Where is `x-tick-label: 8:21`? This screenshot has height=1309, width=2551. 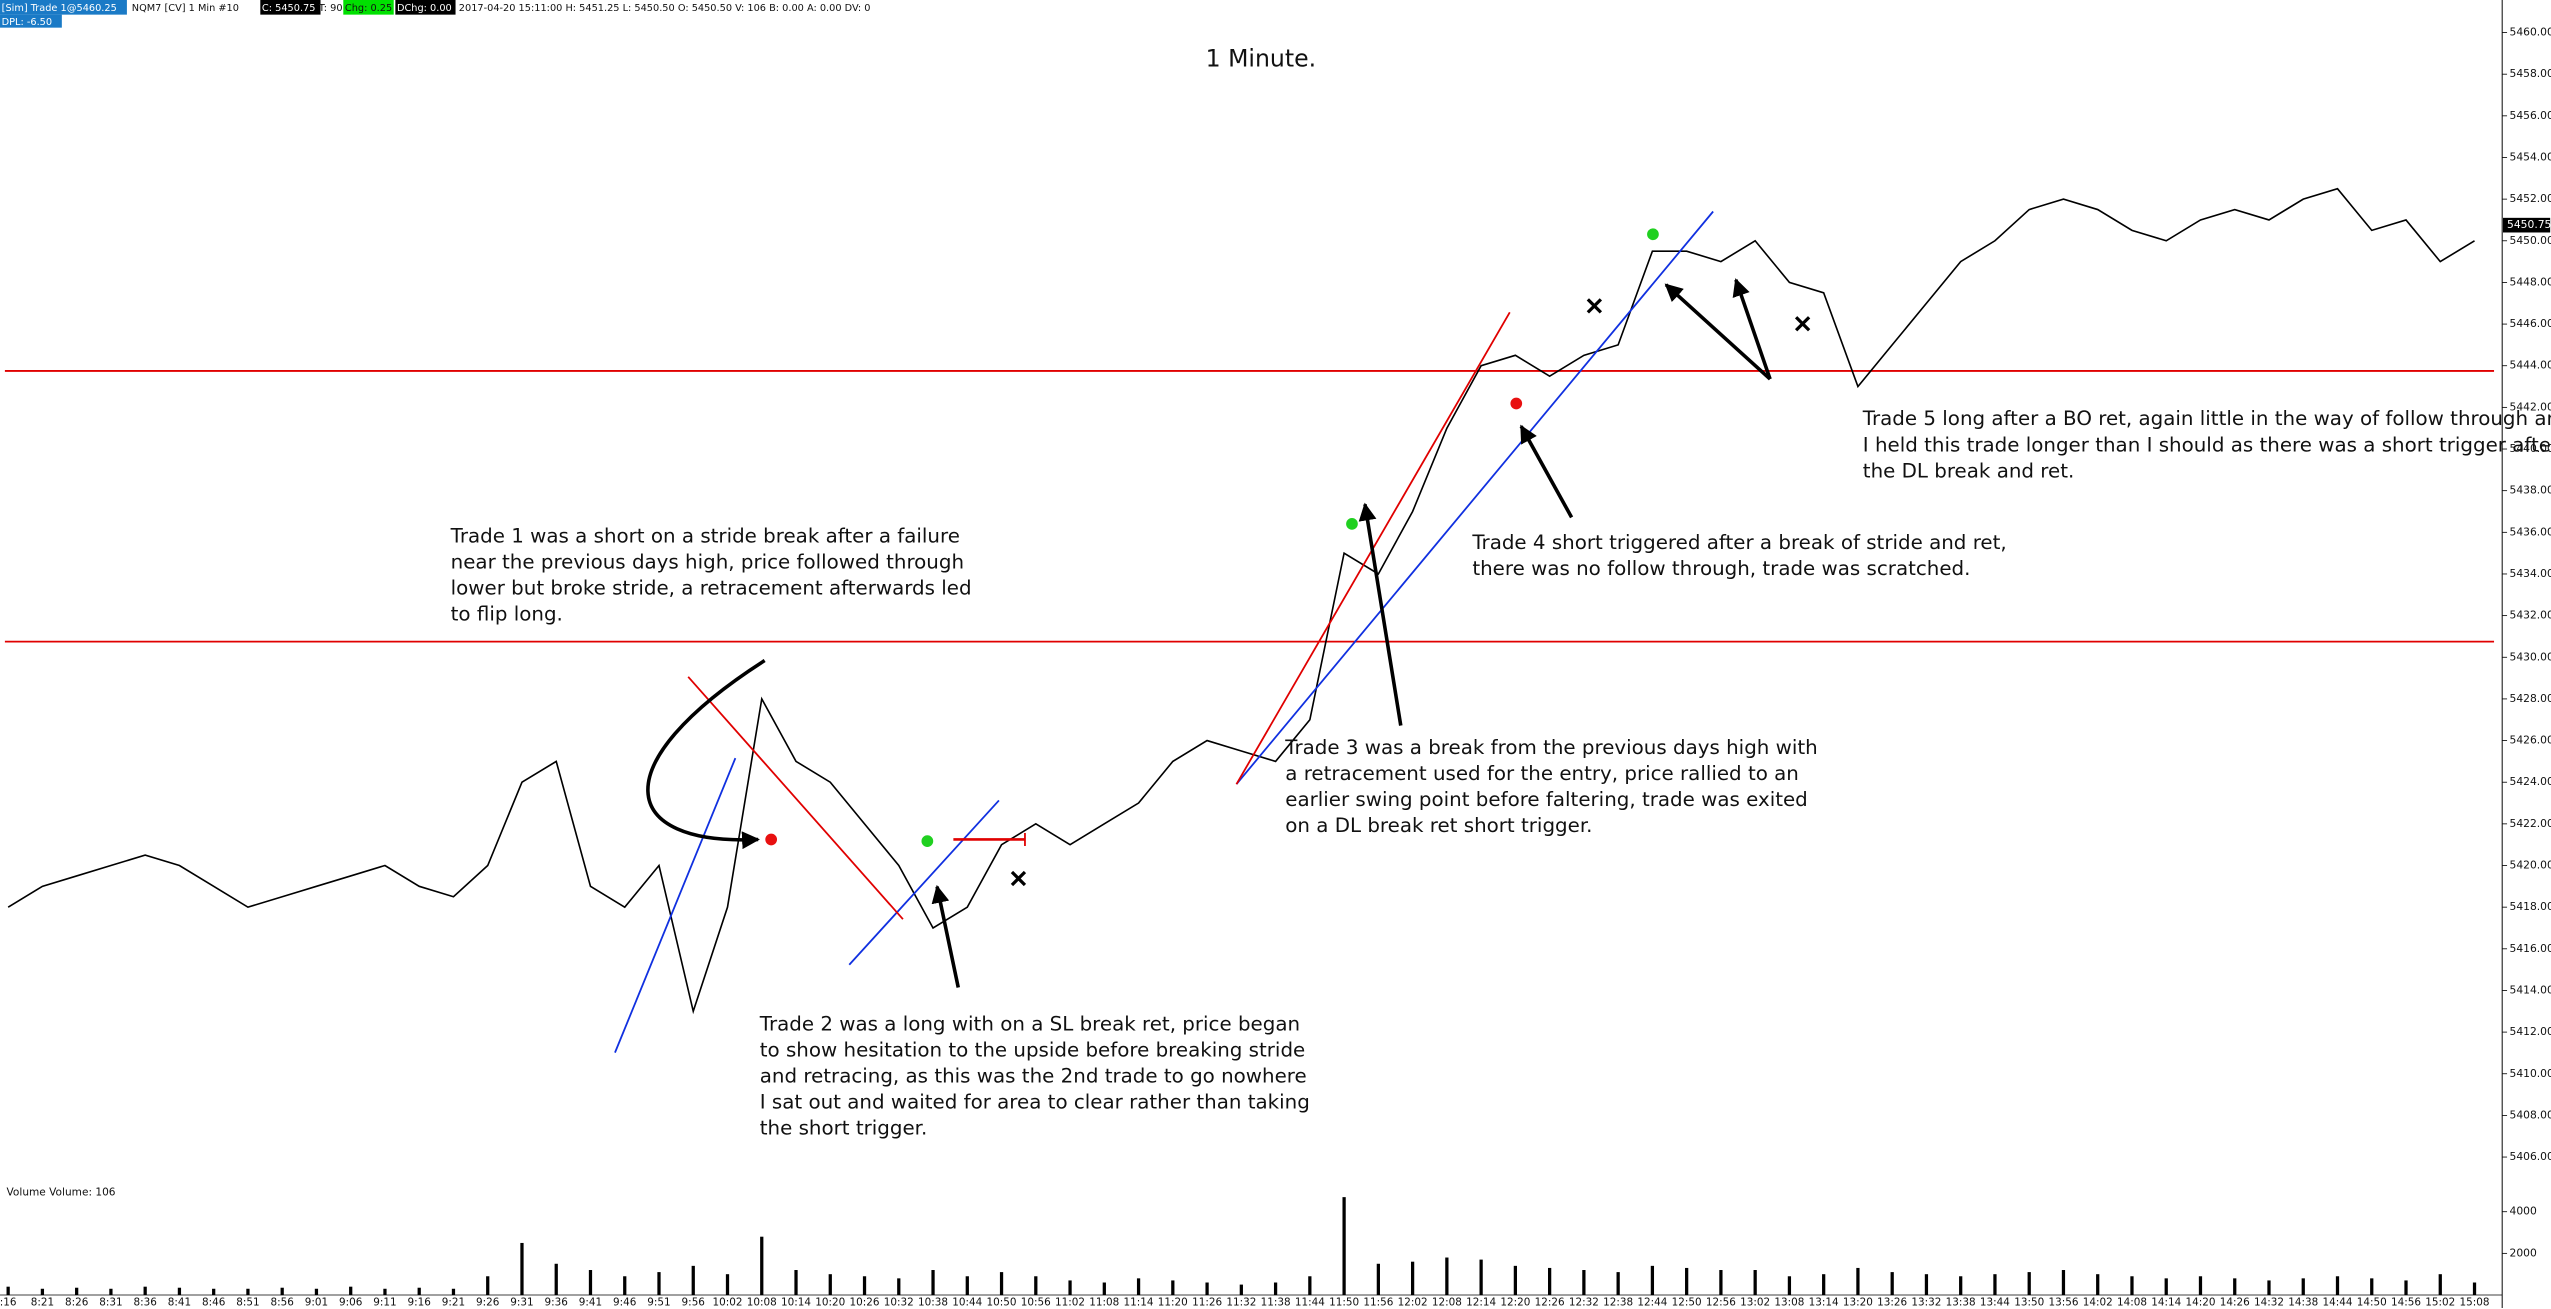
x-tick-label: 8:21 is located at coordinates (42, 1302).